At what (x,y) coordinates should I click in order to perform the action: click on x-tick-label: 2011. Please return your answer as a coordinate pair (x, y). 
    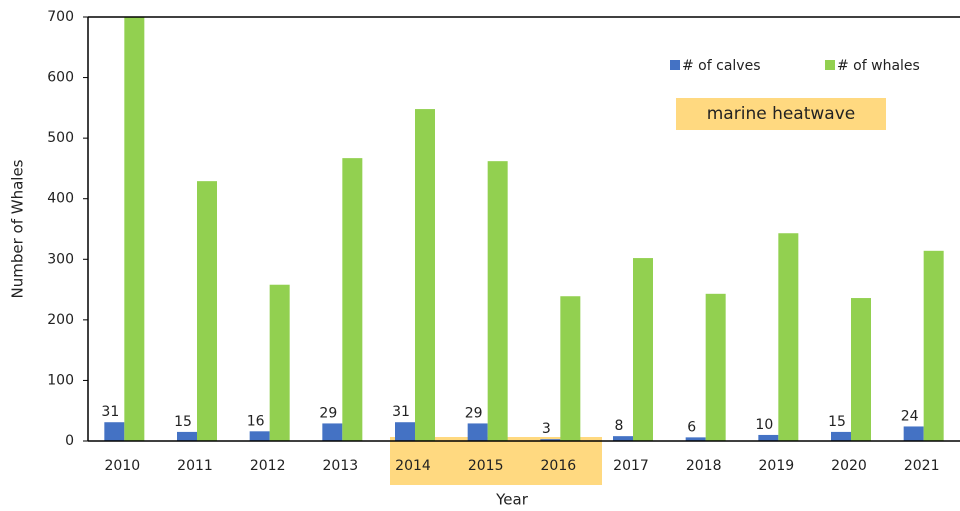
    Looking at the image, I should click on (195, 466).